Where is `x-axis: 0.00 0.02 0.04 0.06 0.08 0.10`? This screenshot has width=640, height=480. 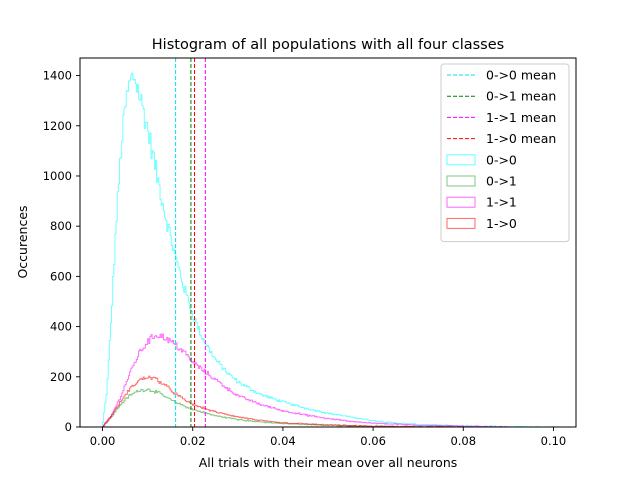 x-axis: 0.00 0.02 0.04 0.06 0.08 0.10 is located at coordinates (328, 437).